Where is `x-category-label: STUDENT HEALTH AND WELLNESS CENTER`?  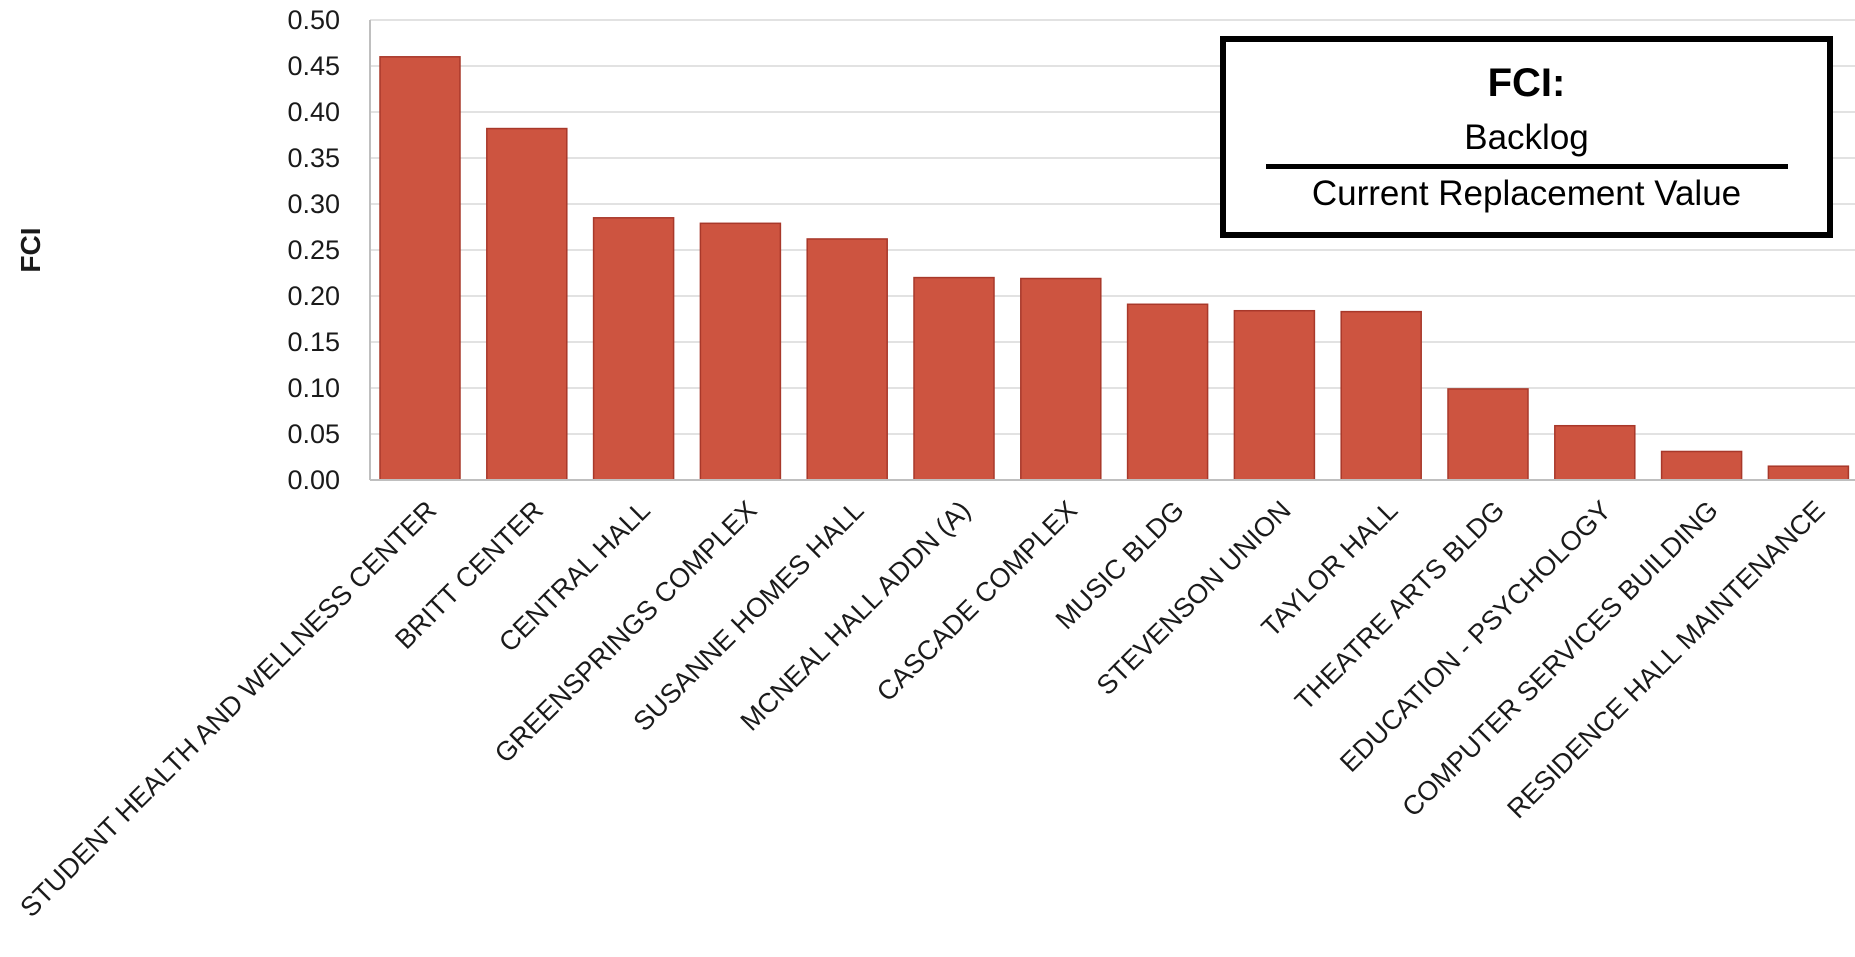
x-category-label: STUDENT HEALTH AND WELLNESS CENTER is located at coordinates (228, 709).